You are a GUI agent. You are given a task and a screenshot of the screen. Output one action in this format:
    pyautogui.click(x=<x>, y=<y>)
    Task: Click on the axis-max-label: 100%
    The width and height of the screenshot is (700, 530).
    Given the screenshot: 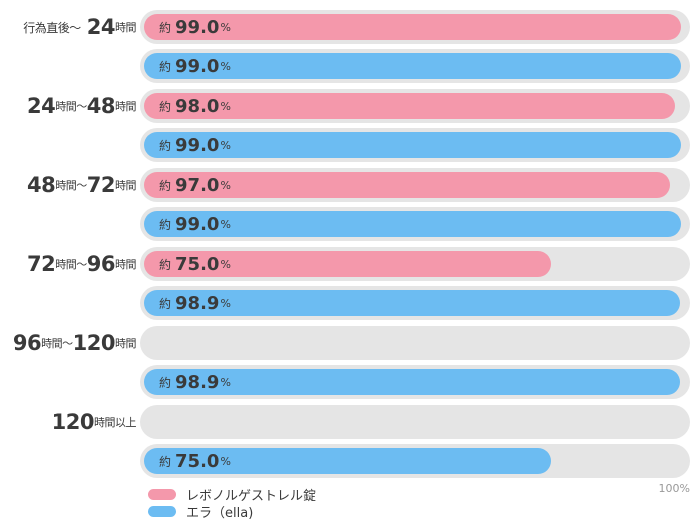 What is the action you would take?
    pyautogui.click(x=674, y=488)
    